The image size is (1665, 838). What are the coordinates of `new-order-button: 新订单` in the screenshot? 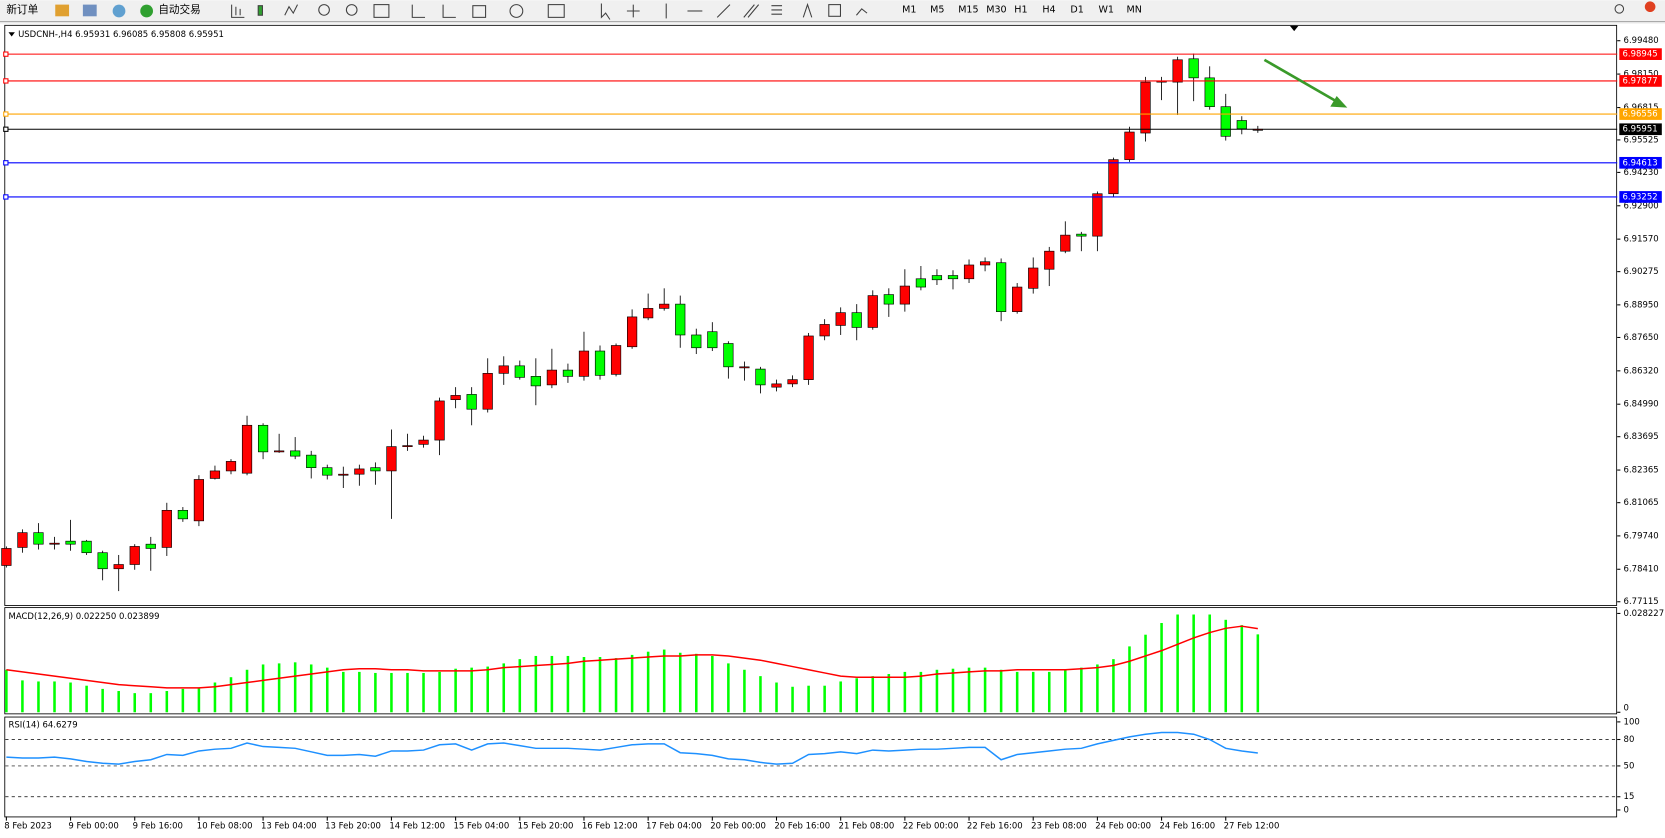 It's located at (22, 9).